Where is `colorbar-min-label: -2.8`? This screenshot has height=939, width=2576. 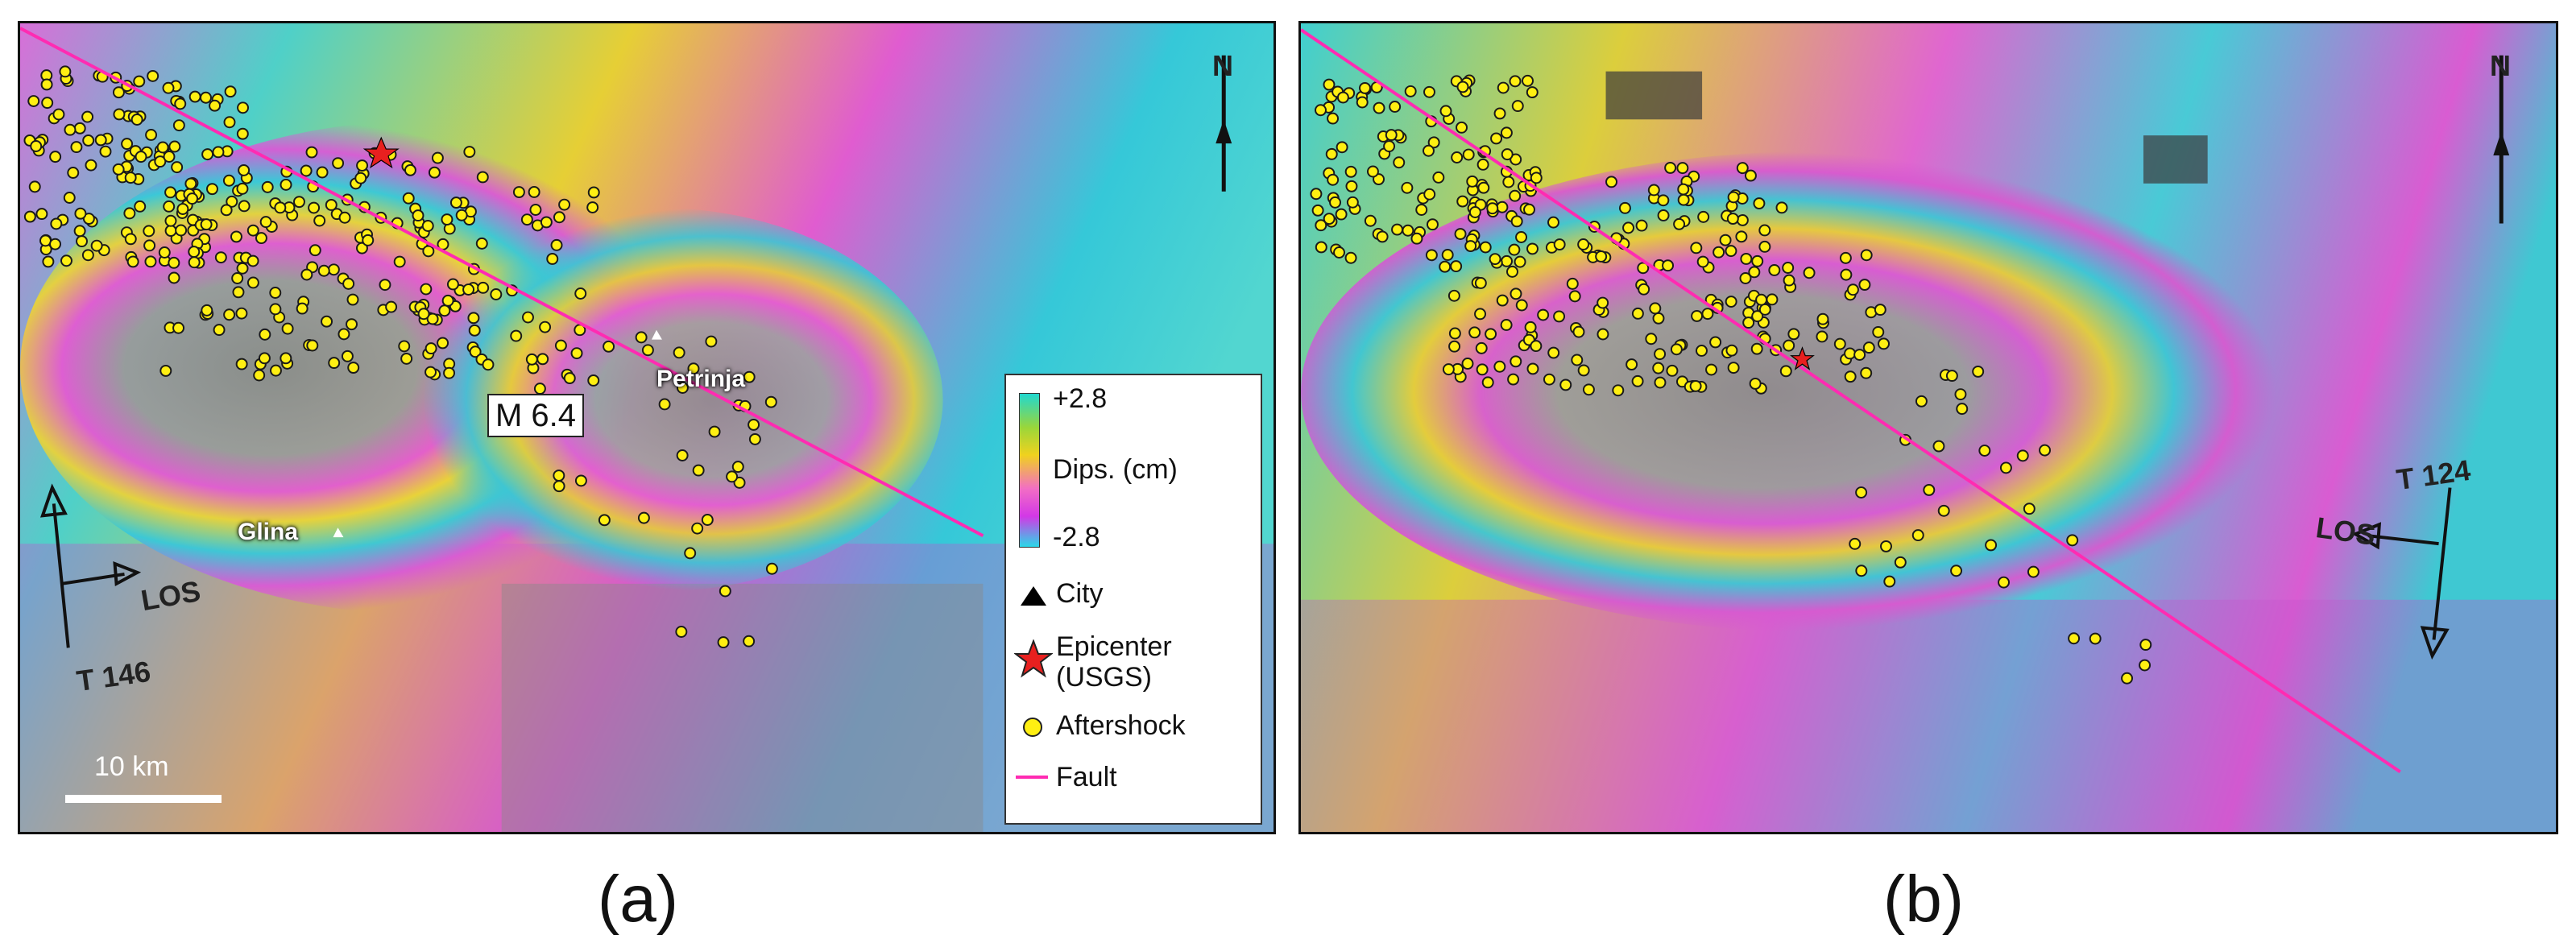
colorbar-min-label: -2.8 is located at coordinates (1076, 537).